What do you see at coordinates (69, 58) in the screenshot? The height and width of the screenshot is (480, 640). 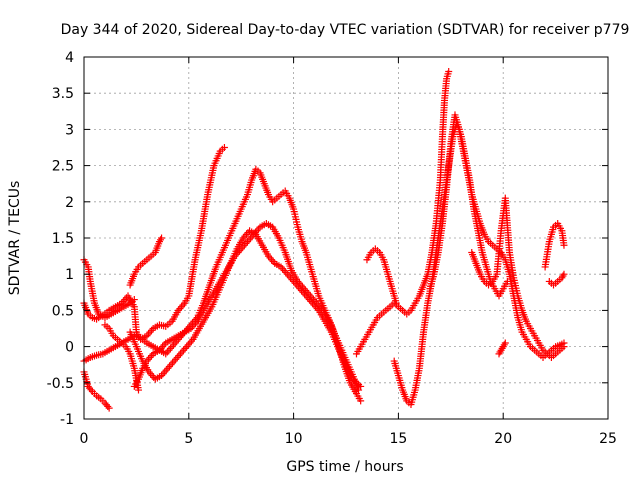 I see `y-tick-label: 4` at bounding box center [69, 58].